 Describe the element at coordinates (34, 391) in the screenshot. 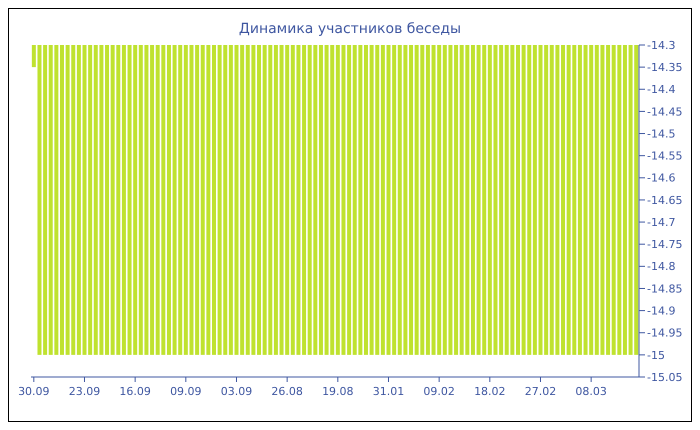

I see `x-tick-label: 30.09` at that location.